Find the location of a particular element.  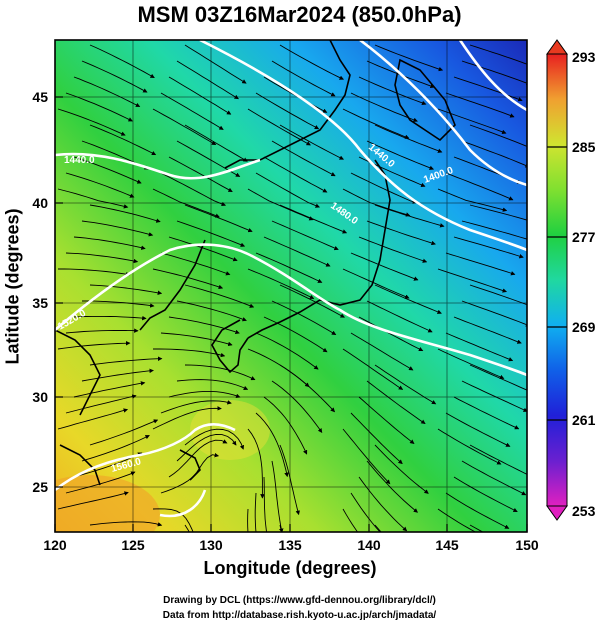

colorbar-tick-label: 285 is located at coordinates (584, 147).